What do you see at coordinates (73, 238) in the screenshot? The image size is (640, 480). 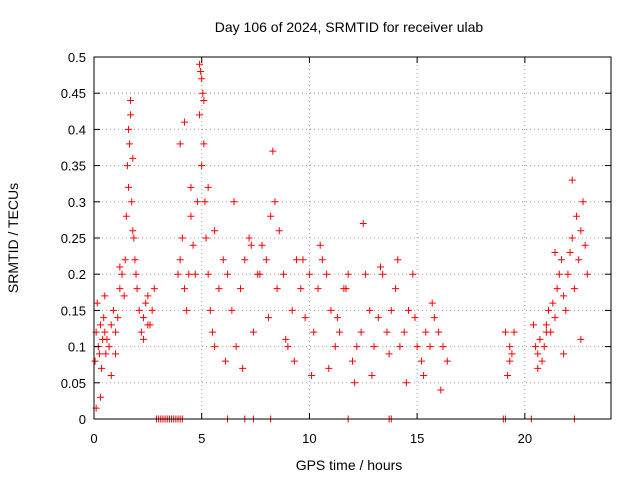 I see `y-tick-label: 0.25` at bounding box center [73, 238].